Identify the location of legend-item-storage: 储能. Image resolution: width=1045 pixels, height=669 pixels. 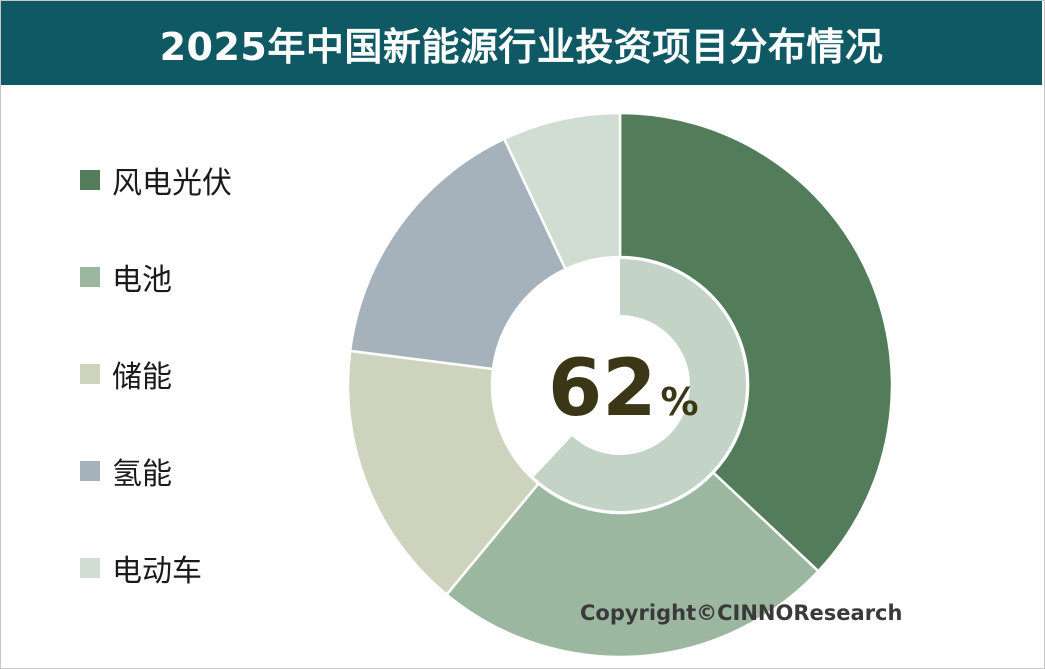
(126, 374).